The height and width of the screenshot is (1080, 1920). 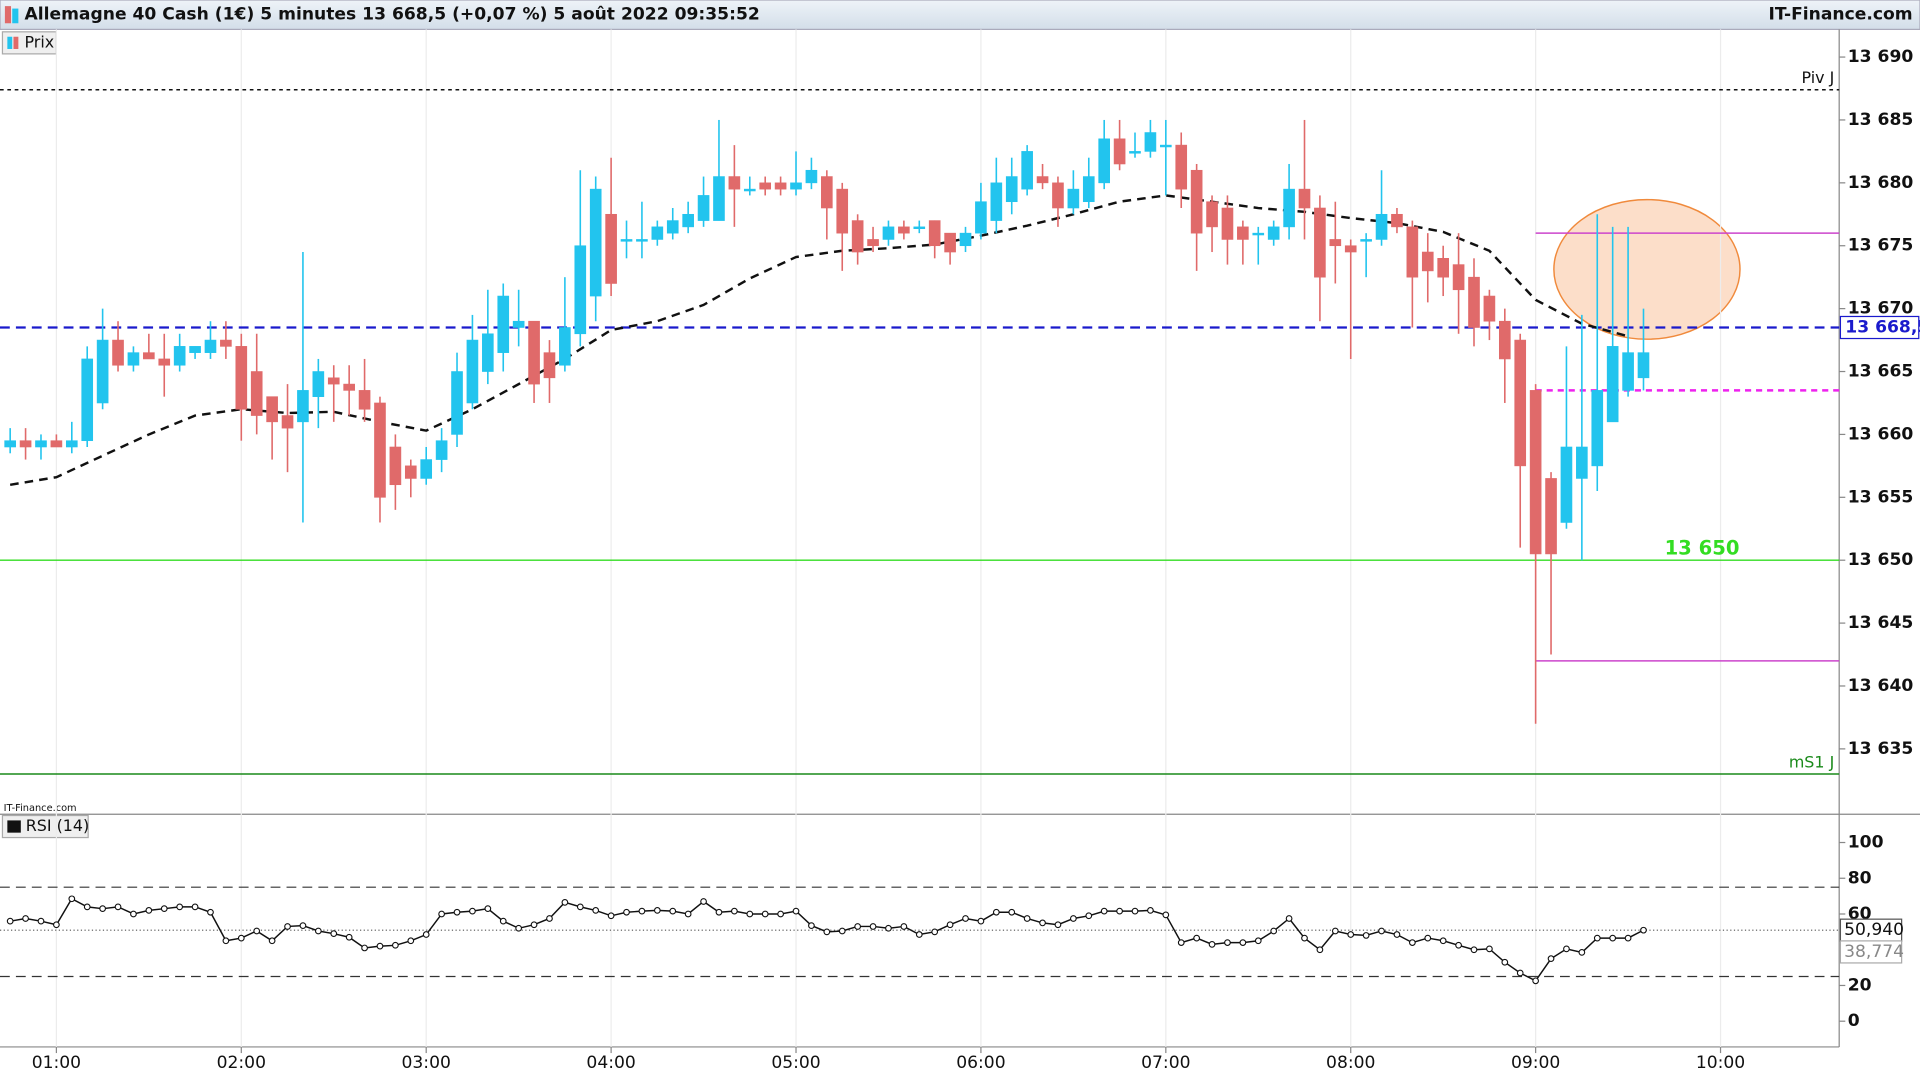 What do you see at coordinates (29, 43) in the screenshot?
I see `price-legend: Prix` at bounding box center [29, 43].